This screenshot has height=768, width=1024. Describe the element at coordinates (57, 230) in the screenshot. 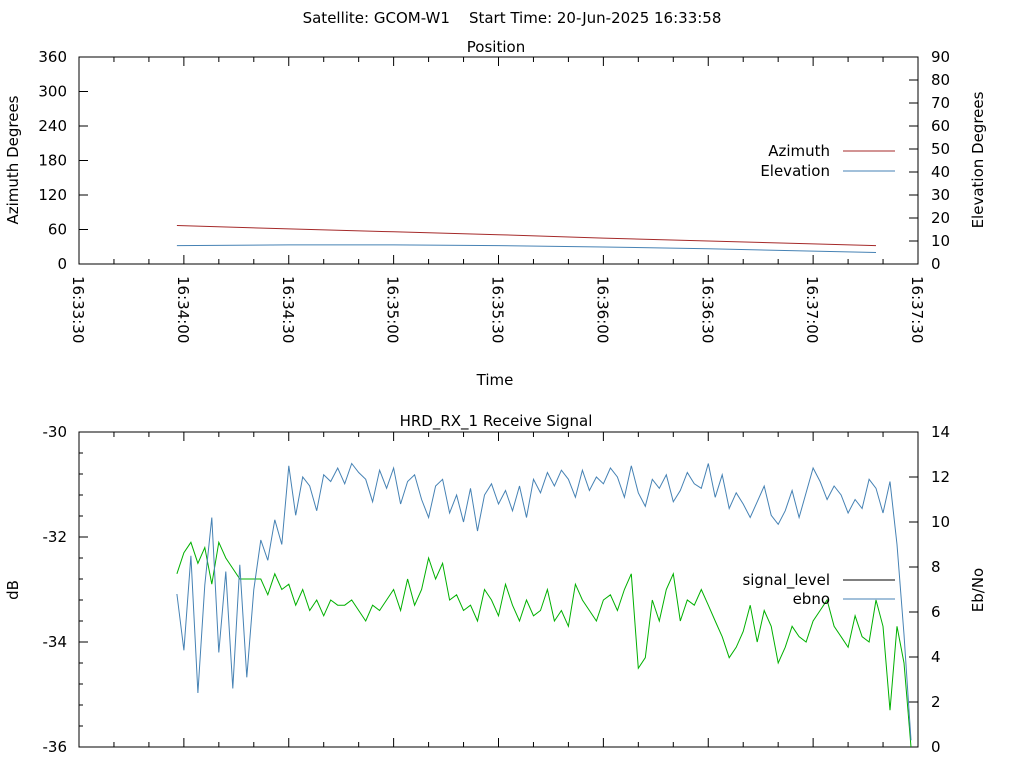

I see `y-tick-label: 60` at that location.